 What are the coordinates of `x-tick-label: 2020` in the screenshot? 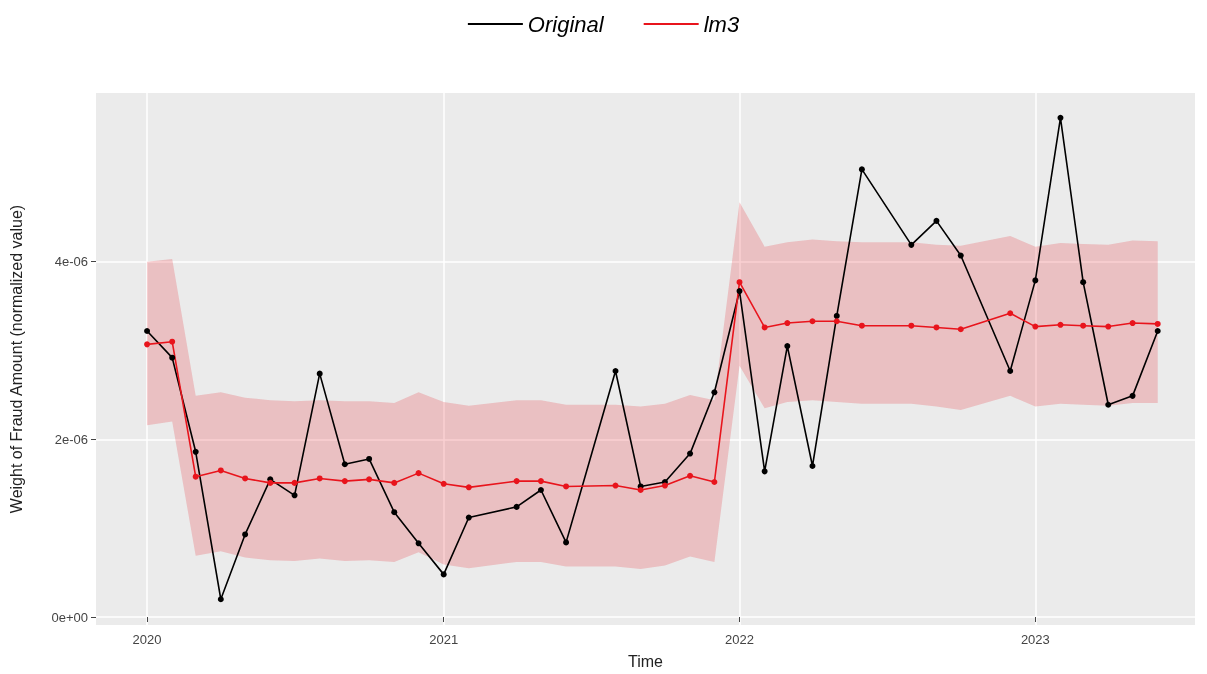 It's located at (147, 639).